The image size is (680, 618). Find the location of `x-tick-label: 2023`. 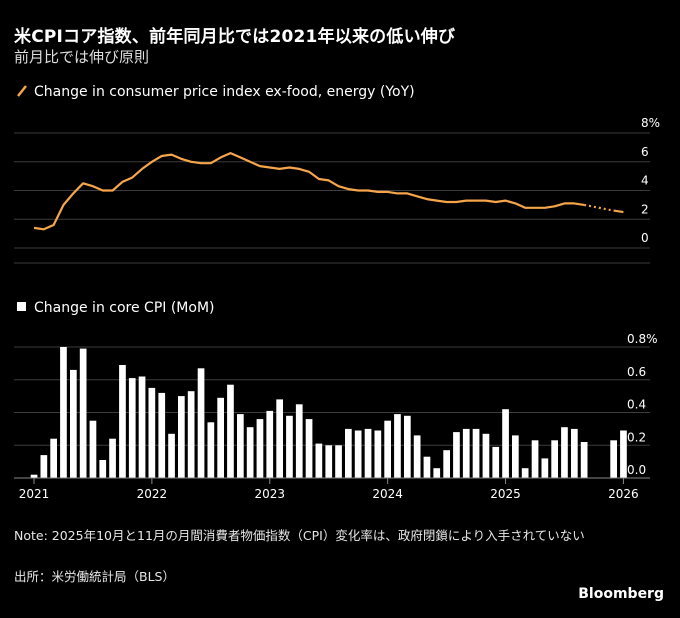

x-tick-label: 2023 is located at coordinates (269, 494).